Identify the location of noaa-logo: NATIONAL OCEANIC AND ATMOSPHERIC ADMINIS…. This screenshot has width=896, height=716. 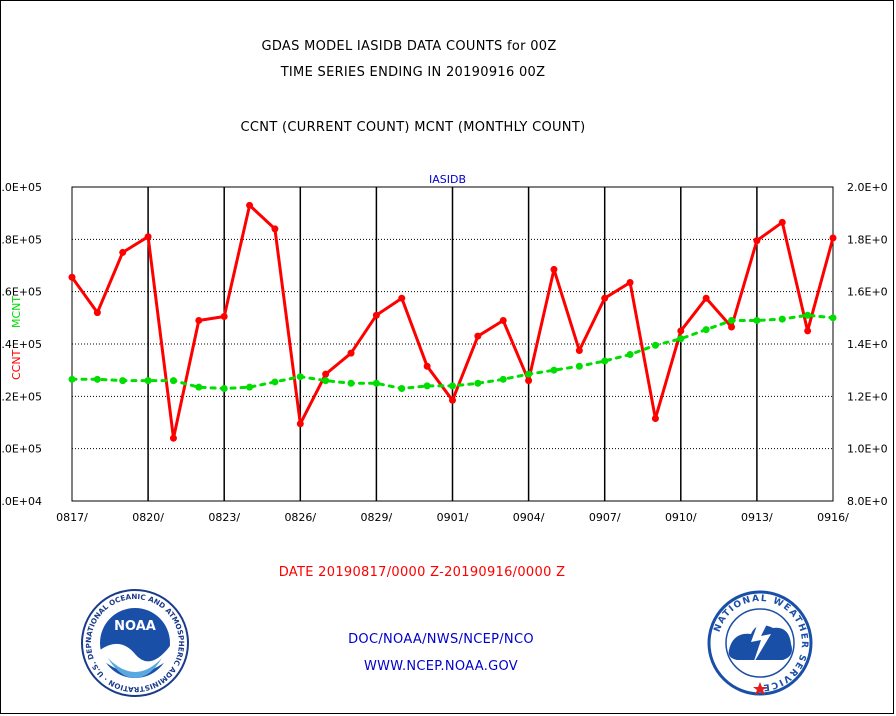
(134, 642).